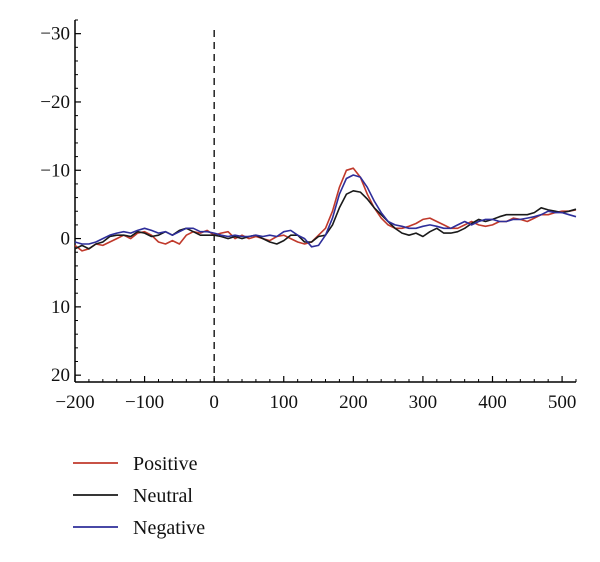 The image size is (600, 562). What do you see at coordinates (169, 528) in the screenshot?
I see `legend-label-negative: Negative` at bounding box center [169, 528].